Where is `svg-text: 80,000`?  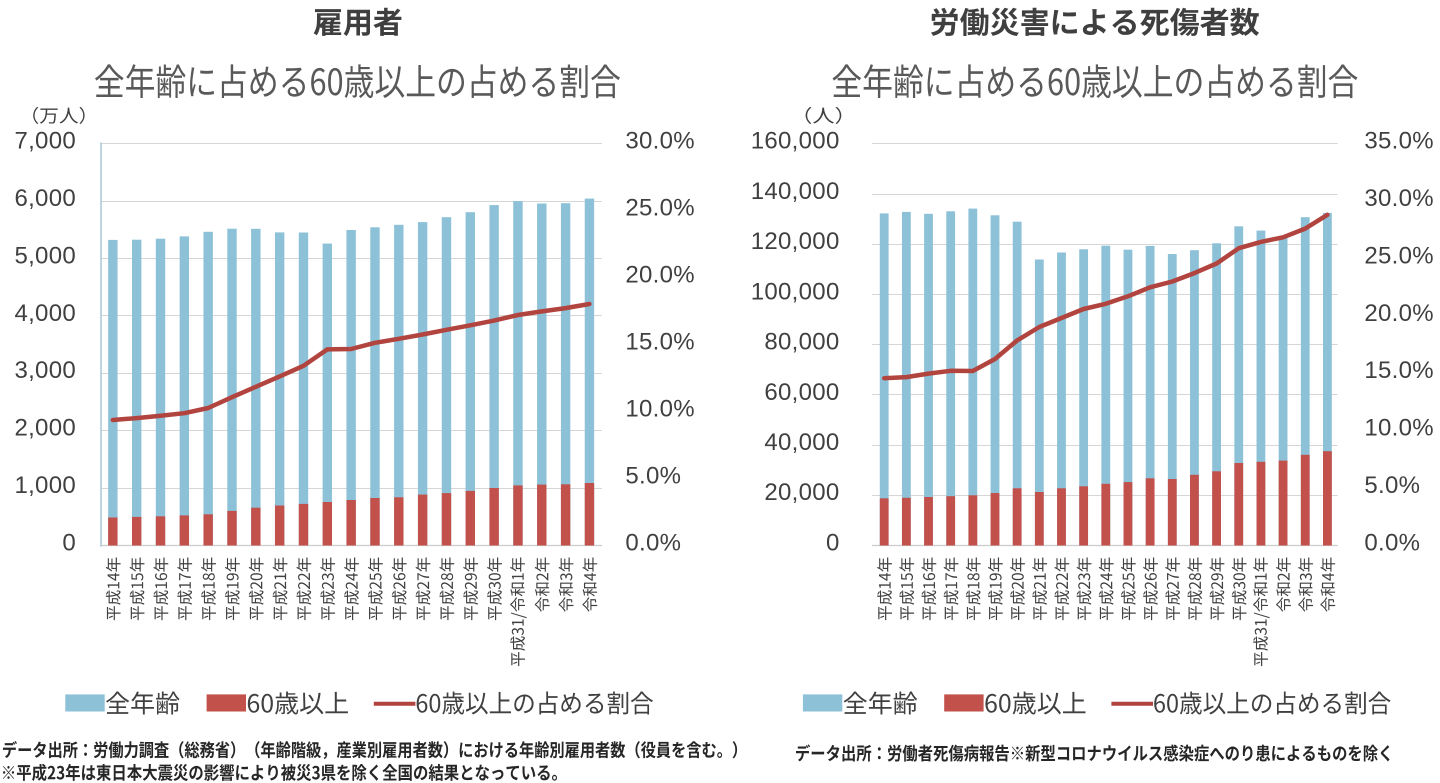 svg-text: 80,000 is located at coordinates (801, 342).